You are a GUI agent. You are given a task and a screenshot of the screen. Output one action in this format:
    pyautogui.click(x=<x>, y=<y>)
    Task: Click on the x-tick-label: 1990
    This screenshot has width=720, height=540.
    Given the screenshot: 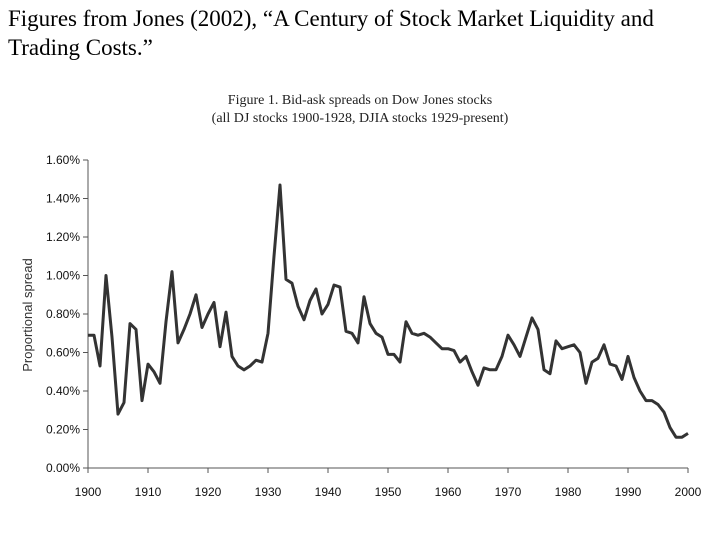 What is the action you would take?
    pyautogui.click(x=628, y=492)
    